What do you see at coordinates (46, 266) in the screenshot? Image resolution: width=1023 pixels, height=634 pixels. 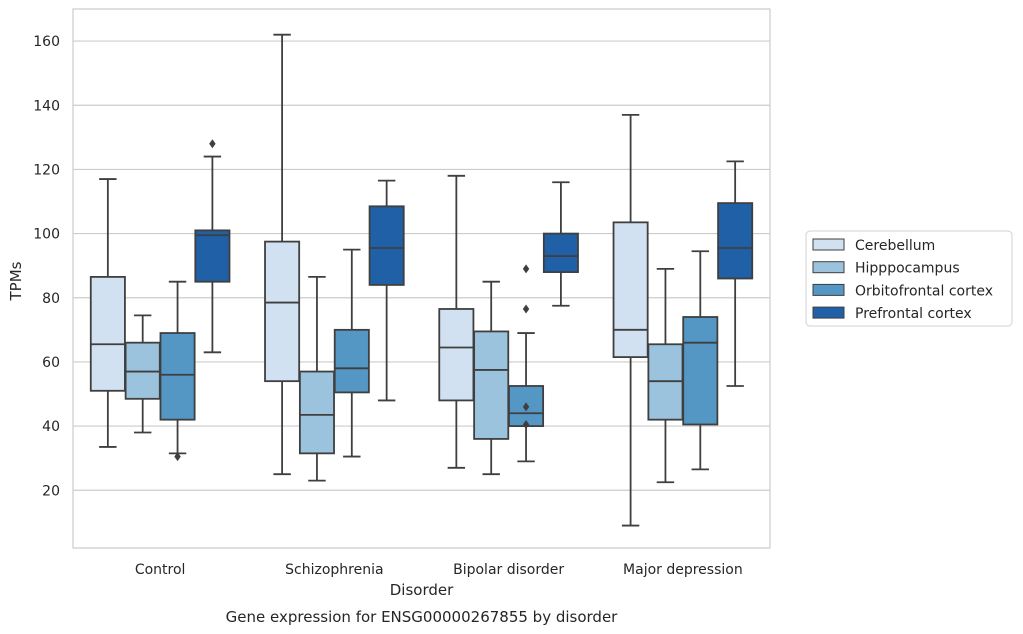 I see `y-tick-labels: 20 40 60 80 100 120 140 160` at bounding box center [46, 266].